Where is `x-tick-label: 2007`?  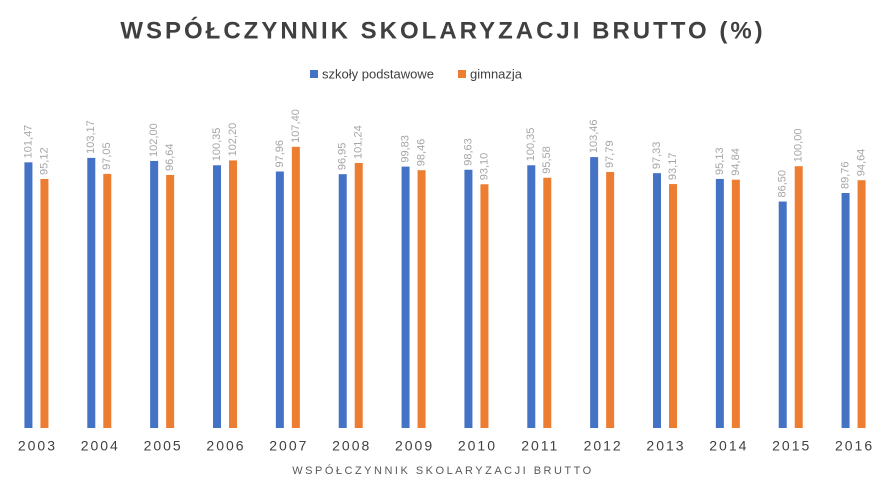 x-tick-label: 2007 is located at coordinates (288, 446).